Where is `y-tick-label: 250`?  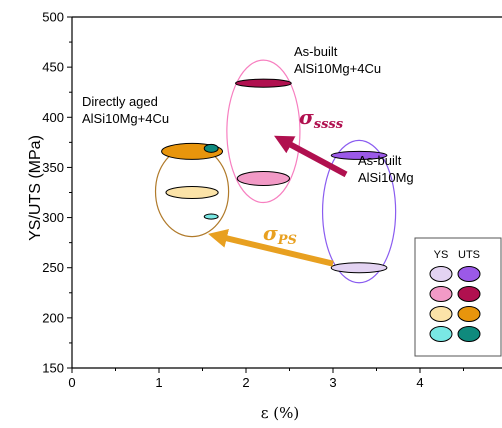 y-tick-label: 250 is located at coordinates (53, 267).